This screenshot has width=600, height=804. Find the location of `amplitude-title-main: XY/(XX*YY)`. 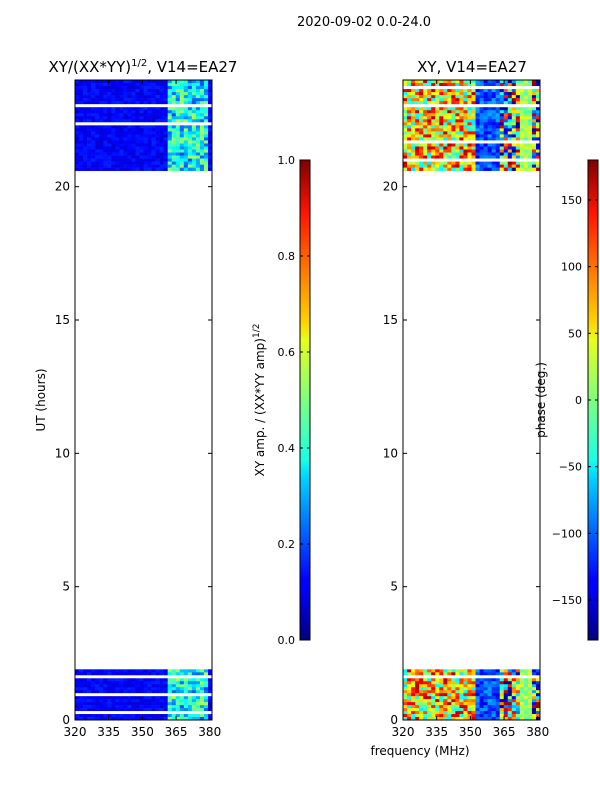

amplitude-title-main: XY/(XX*YY) is located at coordinates (90, 67).